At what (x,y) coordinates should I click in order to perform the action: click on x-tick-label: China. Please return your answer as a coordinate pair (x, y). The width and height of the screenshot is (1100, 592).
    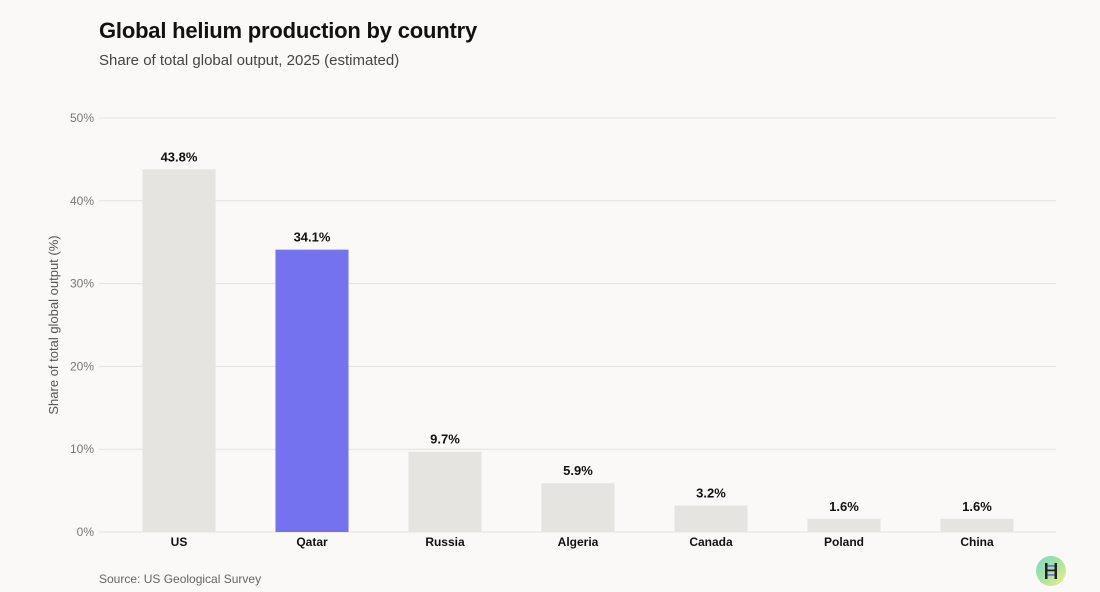
    Looking at the image, I should click on (977, 542).